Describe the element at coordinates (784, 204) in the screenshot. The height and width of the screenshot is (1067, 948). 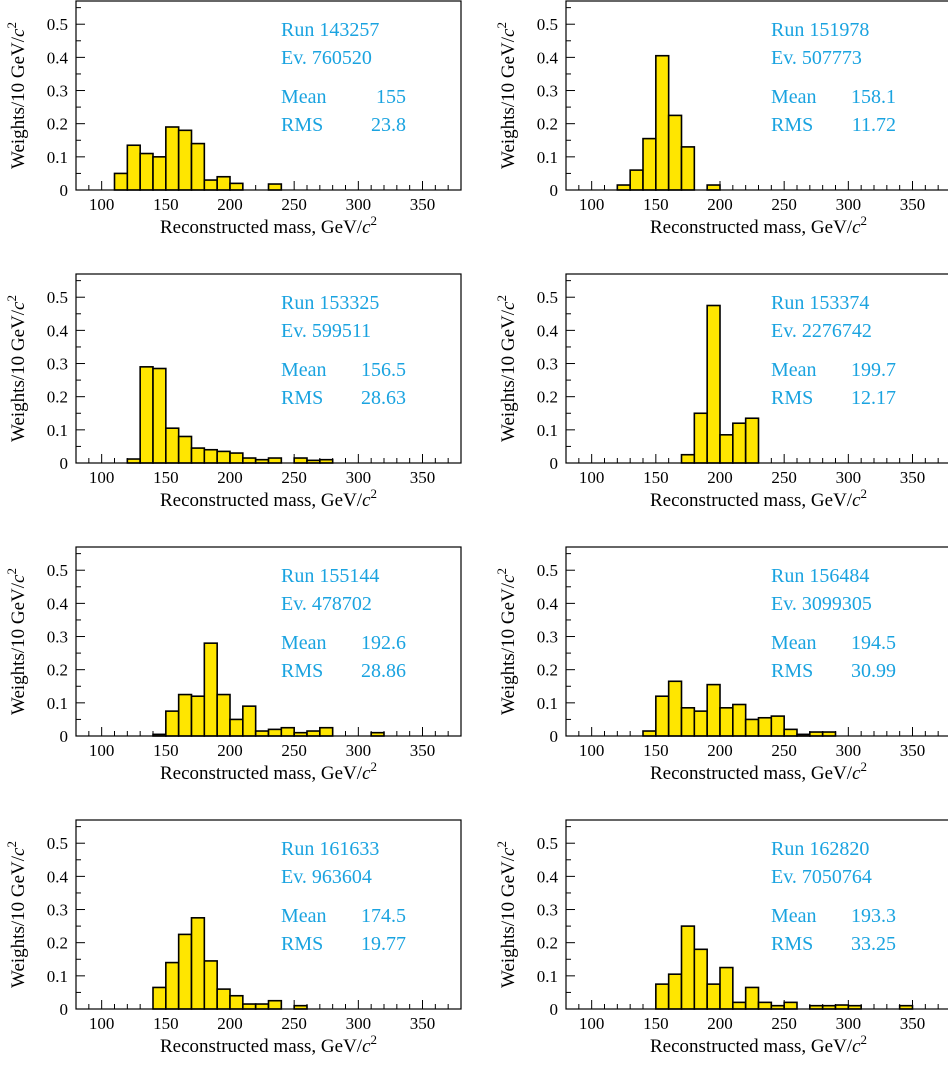
I see `x-tick-label: 250` at that location.